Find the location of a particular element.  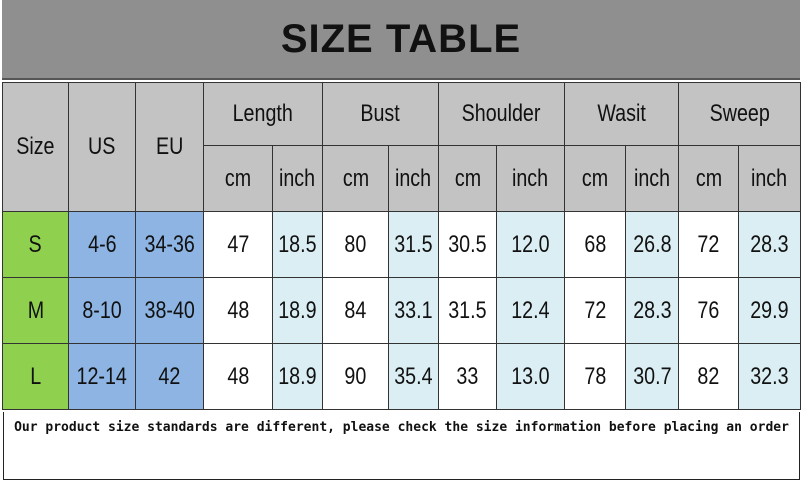

header-size: Size is located at coordinates (35, 147).